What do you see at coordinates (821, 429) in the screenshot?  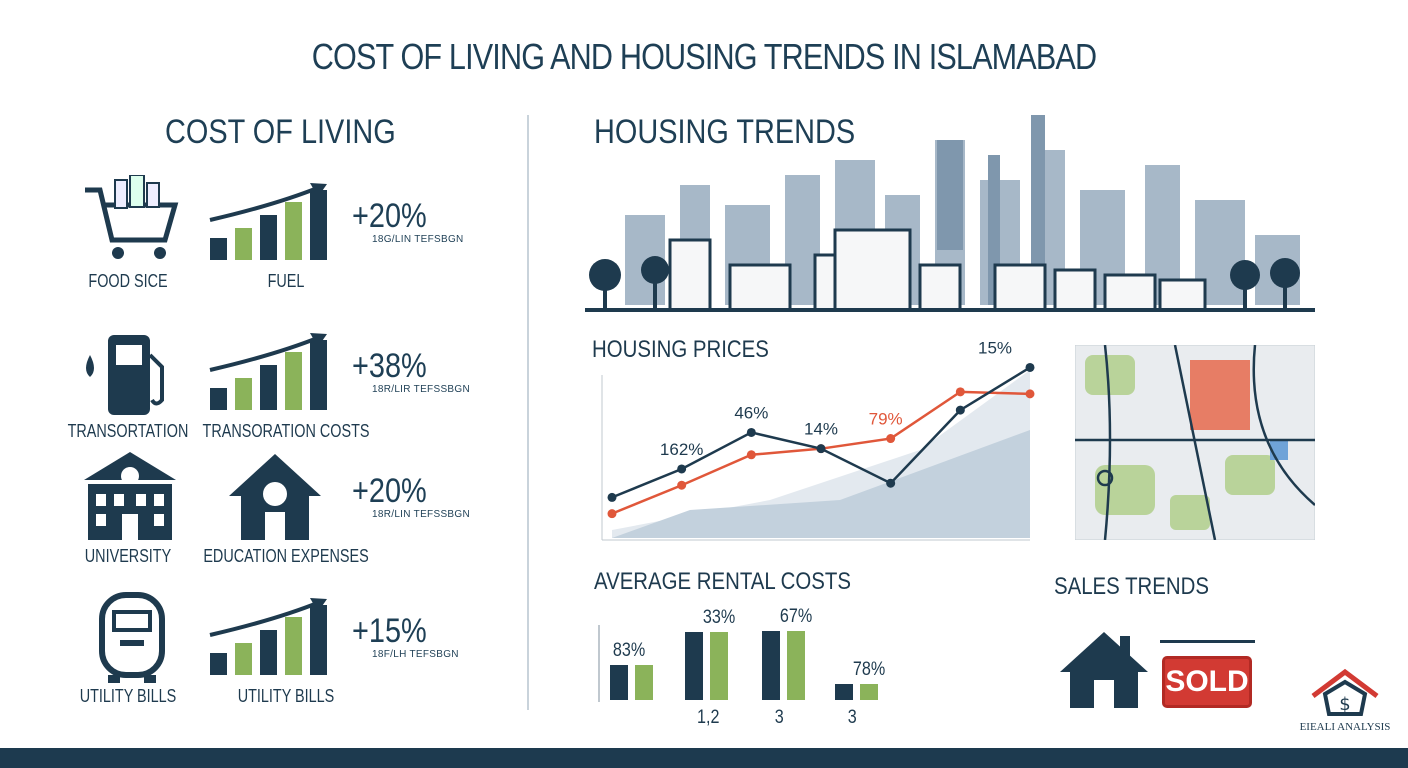 I see `data-label: 14%` at bounding box center [821, 429].